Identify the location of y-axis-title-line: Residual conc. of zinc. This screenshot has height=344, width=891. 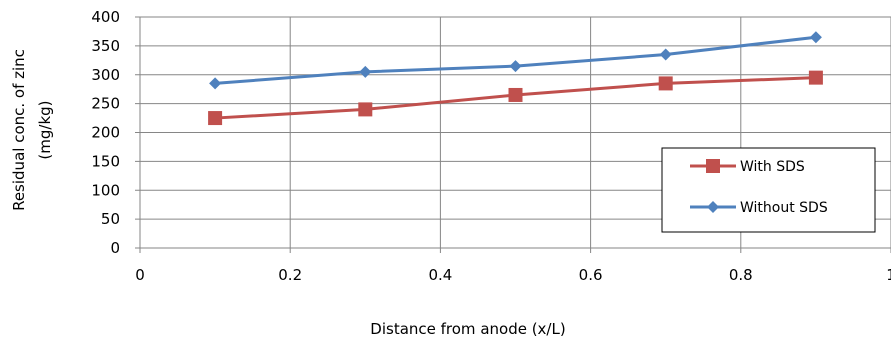
(19, 130).